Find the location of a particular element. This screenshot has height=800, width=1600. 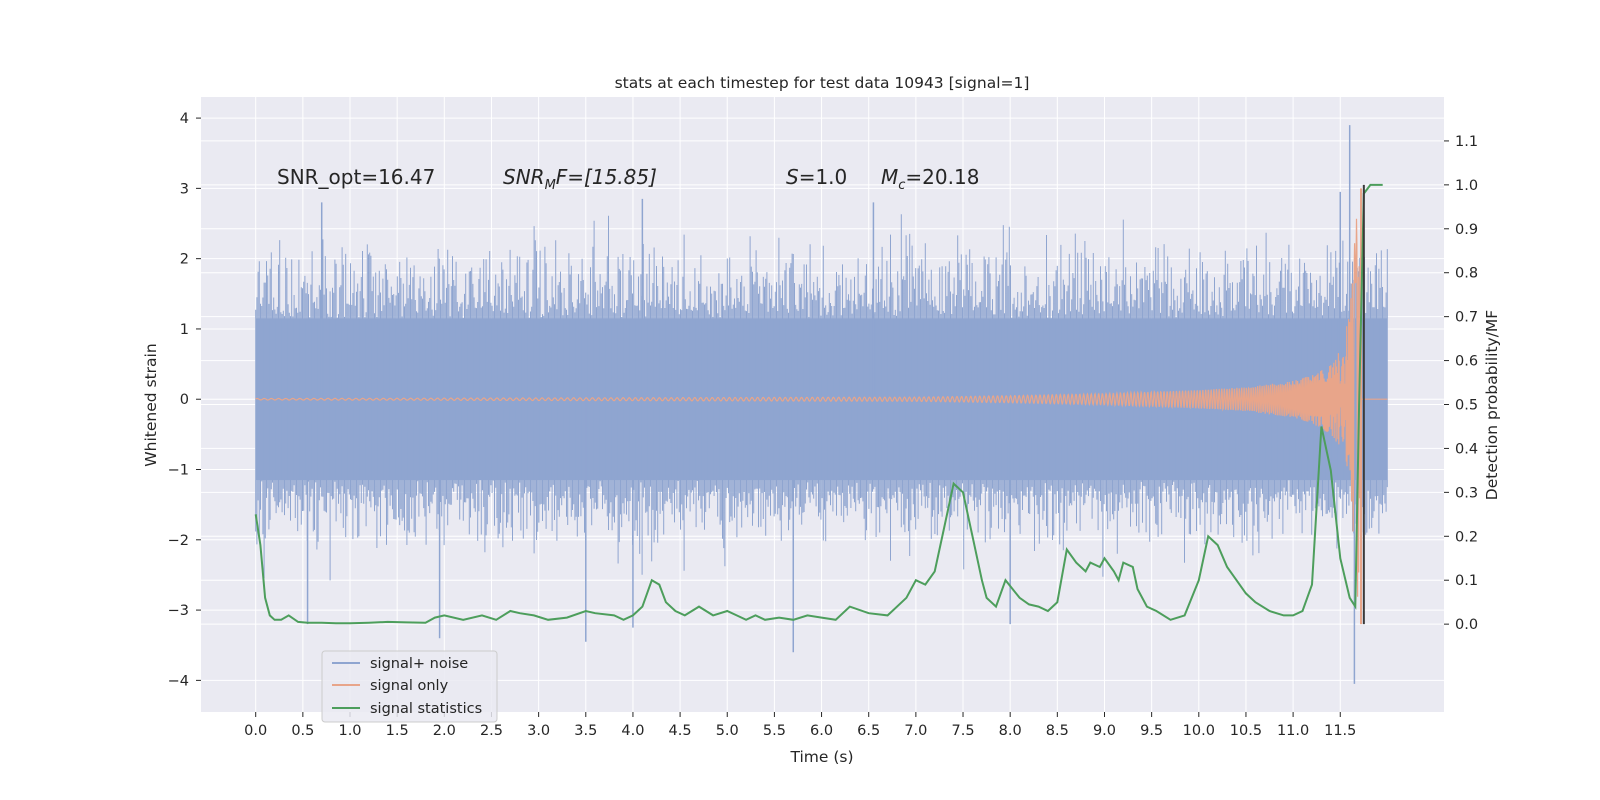

x-tick-label: 11.5 is located at coordinates (1340, 731).